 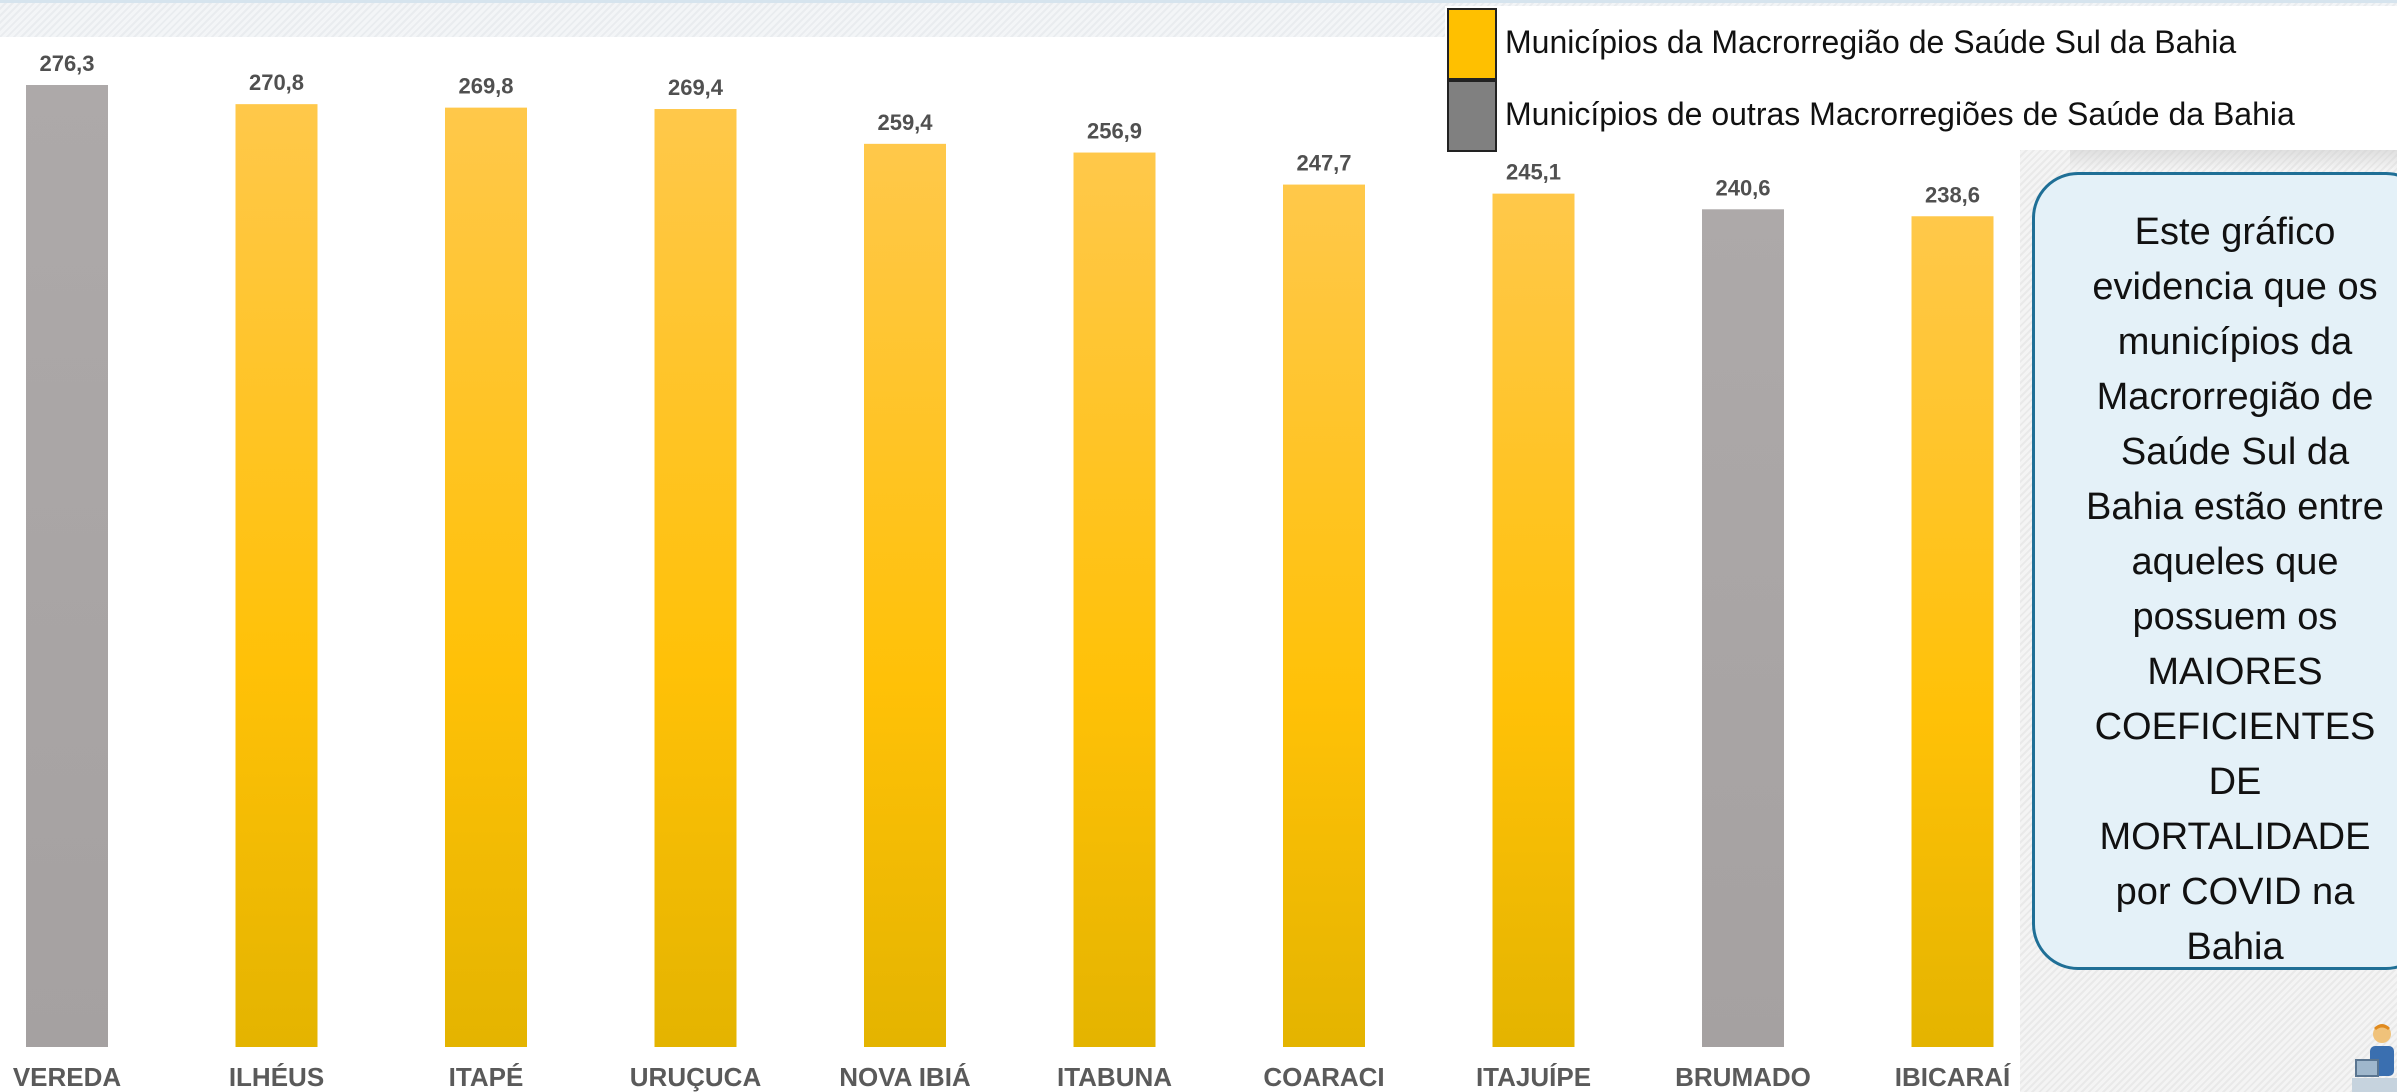 I want to click on bar-itabuna, so click(x=1114, y=600).